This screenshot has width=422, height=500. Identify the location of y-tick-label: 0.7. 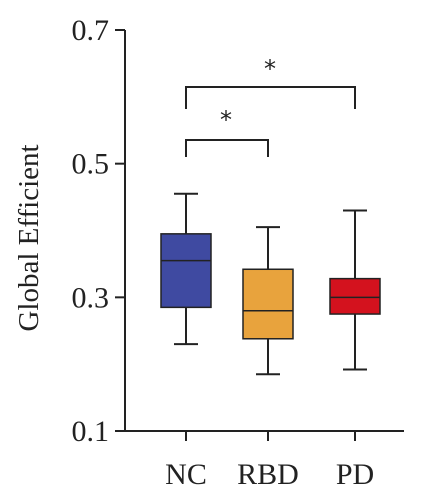
(91, 30).